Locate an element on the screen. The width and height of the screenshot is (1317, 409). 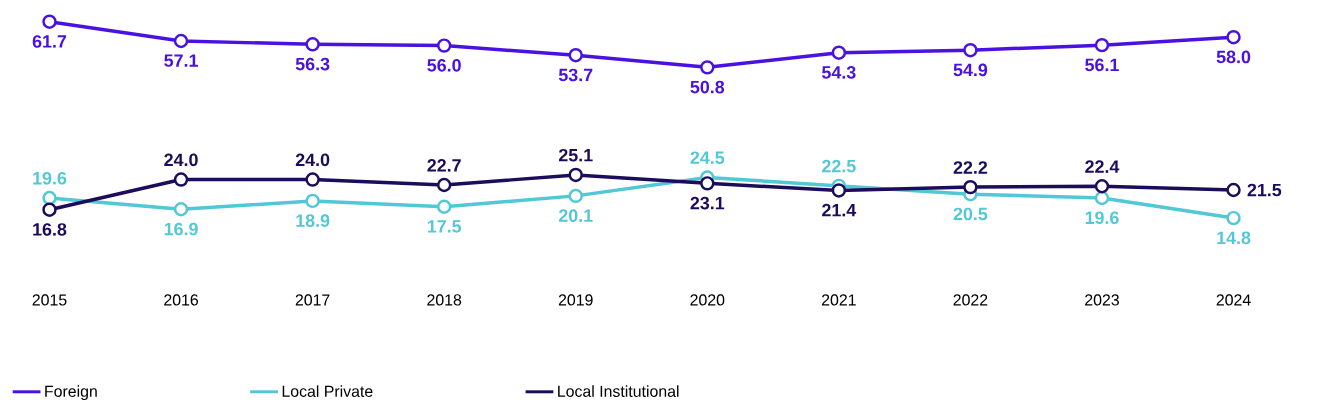
data-label: 21.5 is located at coordinates (1264, 190).